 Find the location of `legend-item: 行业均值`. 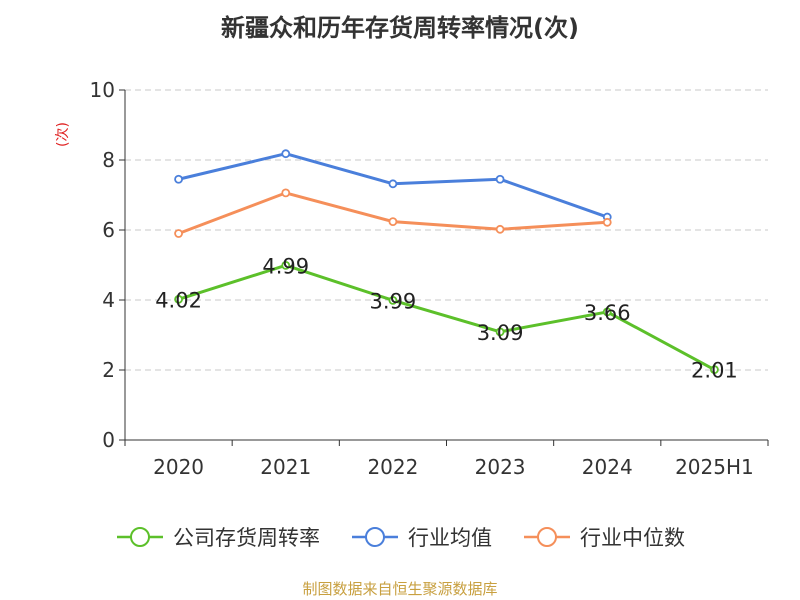

legend-item: 行业均值 is located at coordinates (421, 537).